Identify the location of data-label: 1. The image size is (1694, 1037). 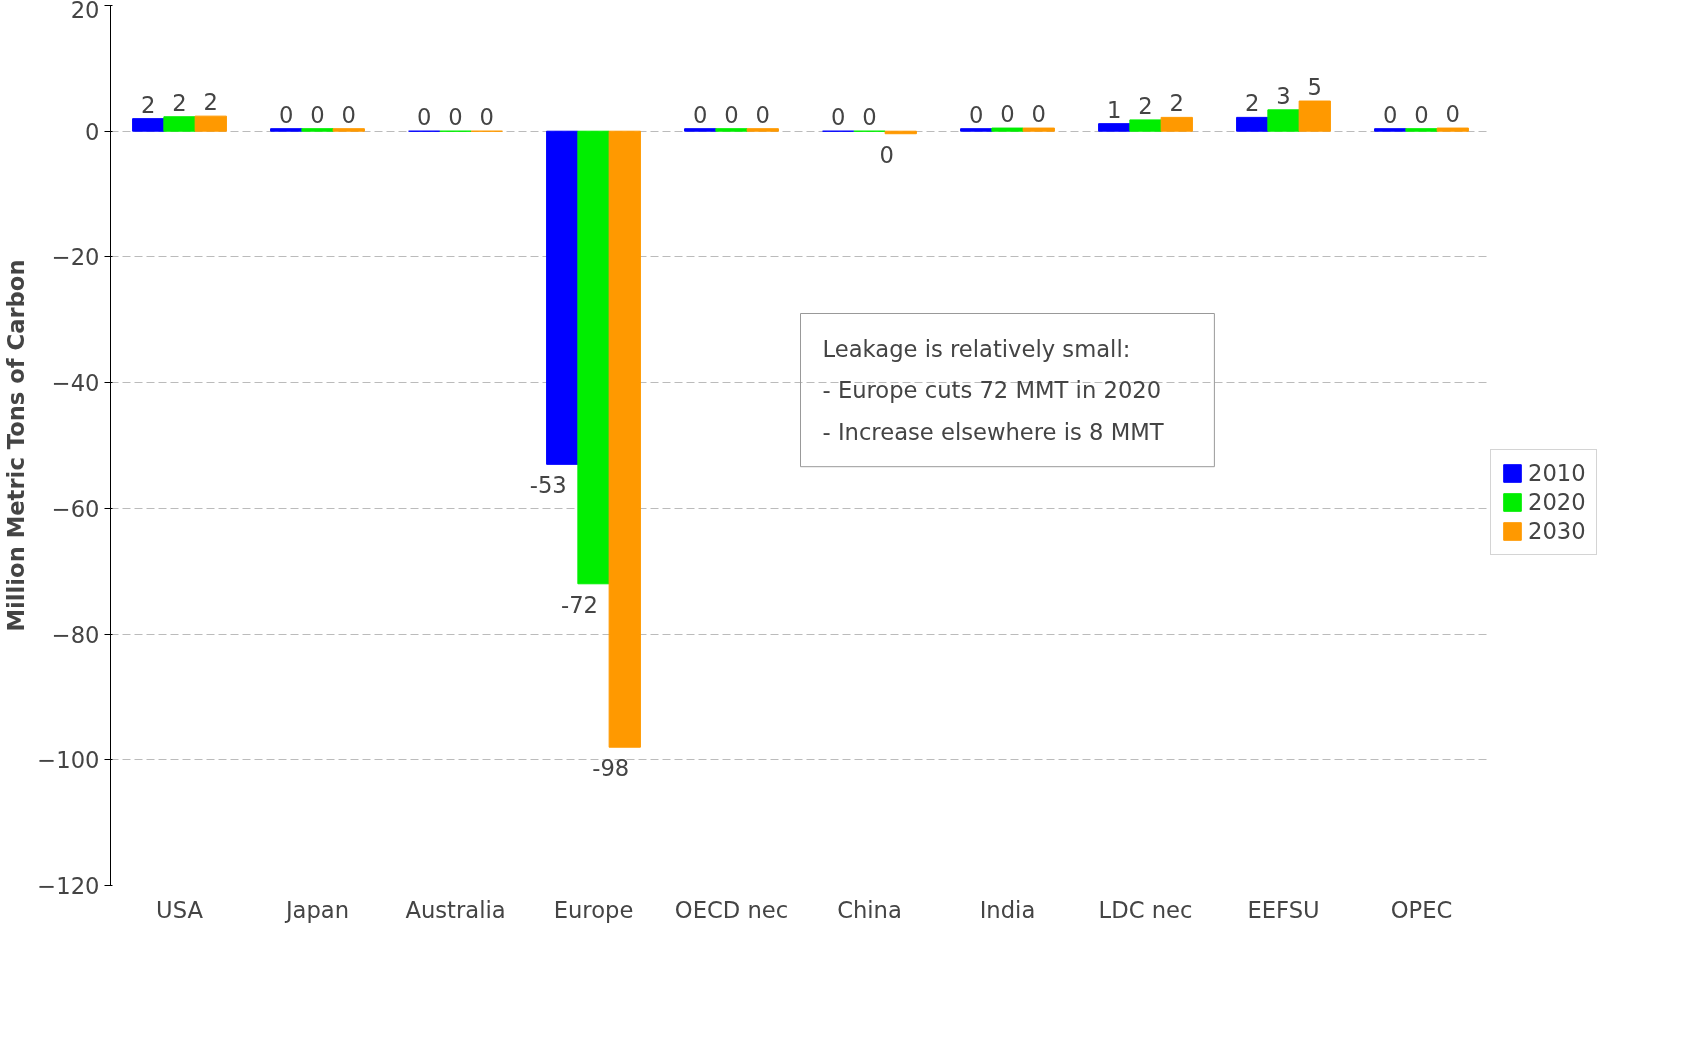
(1114, 109).